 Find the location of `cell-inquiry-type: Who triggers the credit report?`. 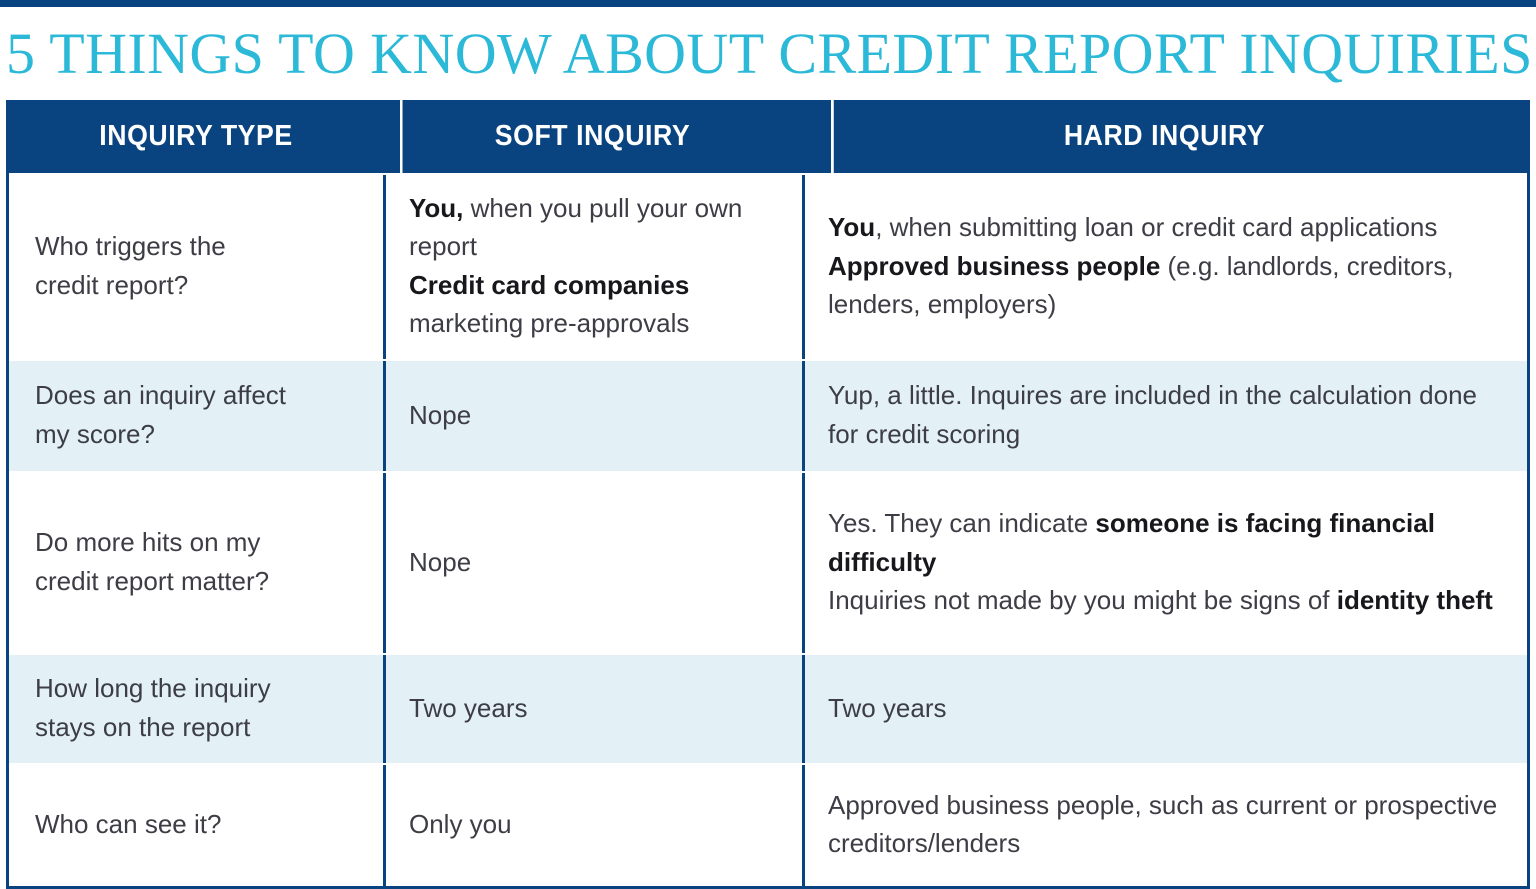

cell-inquiry-type: Who triggers the credit report? is located at coordinates (196, 266).